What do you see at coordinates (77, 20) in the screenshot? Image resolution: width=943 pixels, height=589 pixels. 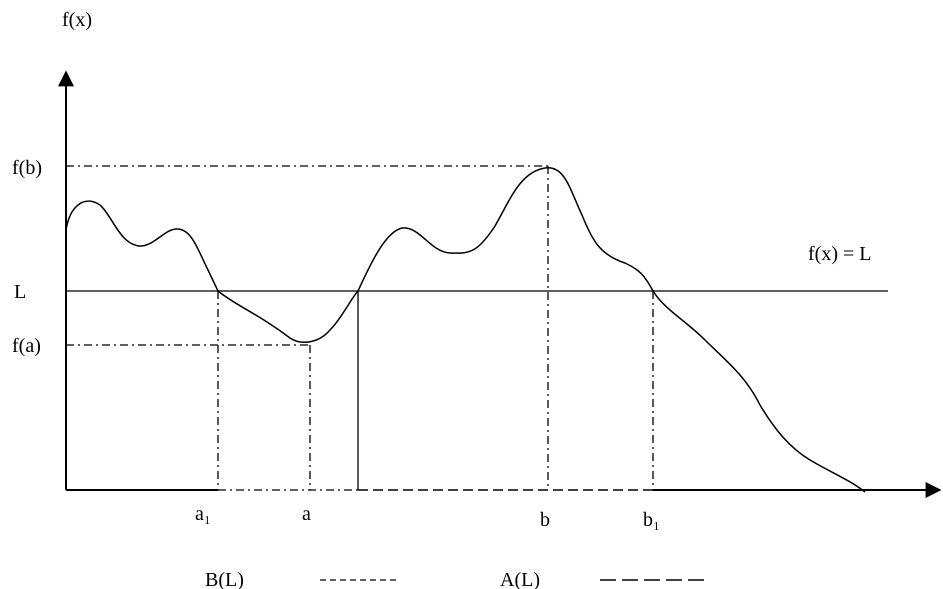 I see `y-axis-label: f(x)` at bounding box center [77, 20].